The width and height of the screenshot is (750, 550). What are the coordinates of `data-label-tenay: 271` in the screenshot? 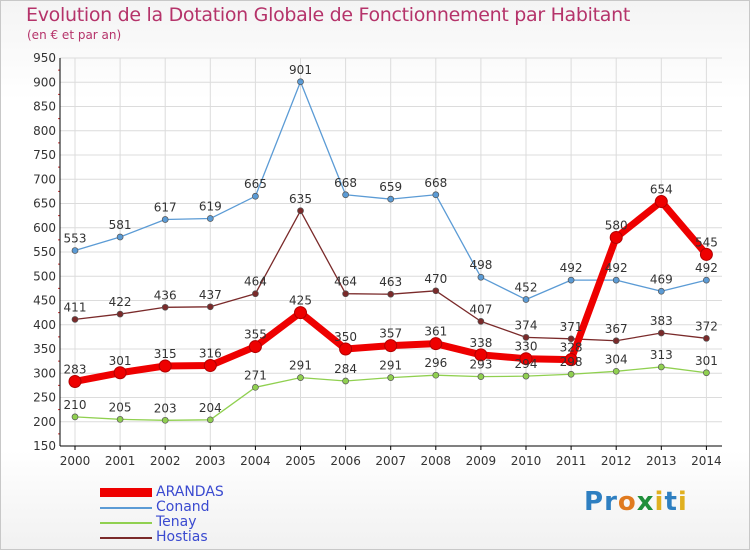 It's located at (255, 375).